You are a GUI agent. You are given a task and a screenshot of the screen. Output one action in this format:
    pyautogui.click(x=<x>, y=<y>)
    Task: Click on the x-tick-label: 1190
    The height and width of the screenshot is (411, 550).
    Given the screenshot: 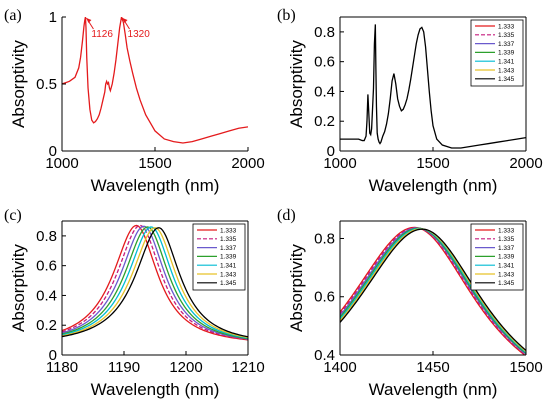 What is the action you would take?
    pyautogui.click(x=124, y=367)
    